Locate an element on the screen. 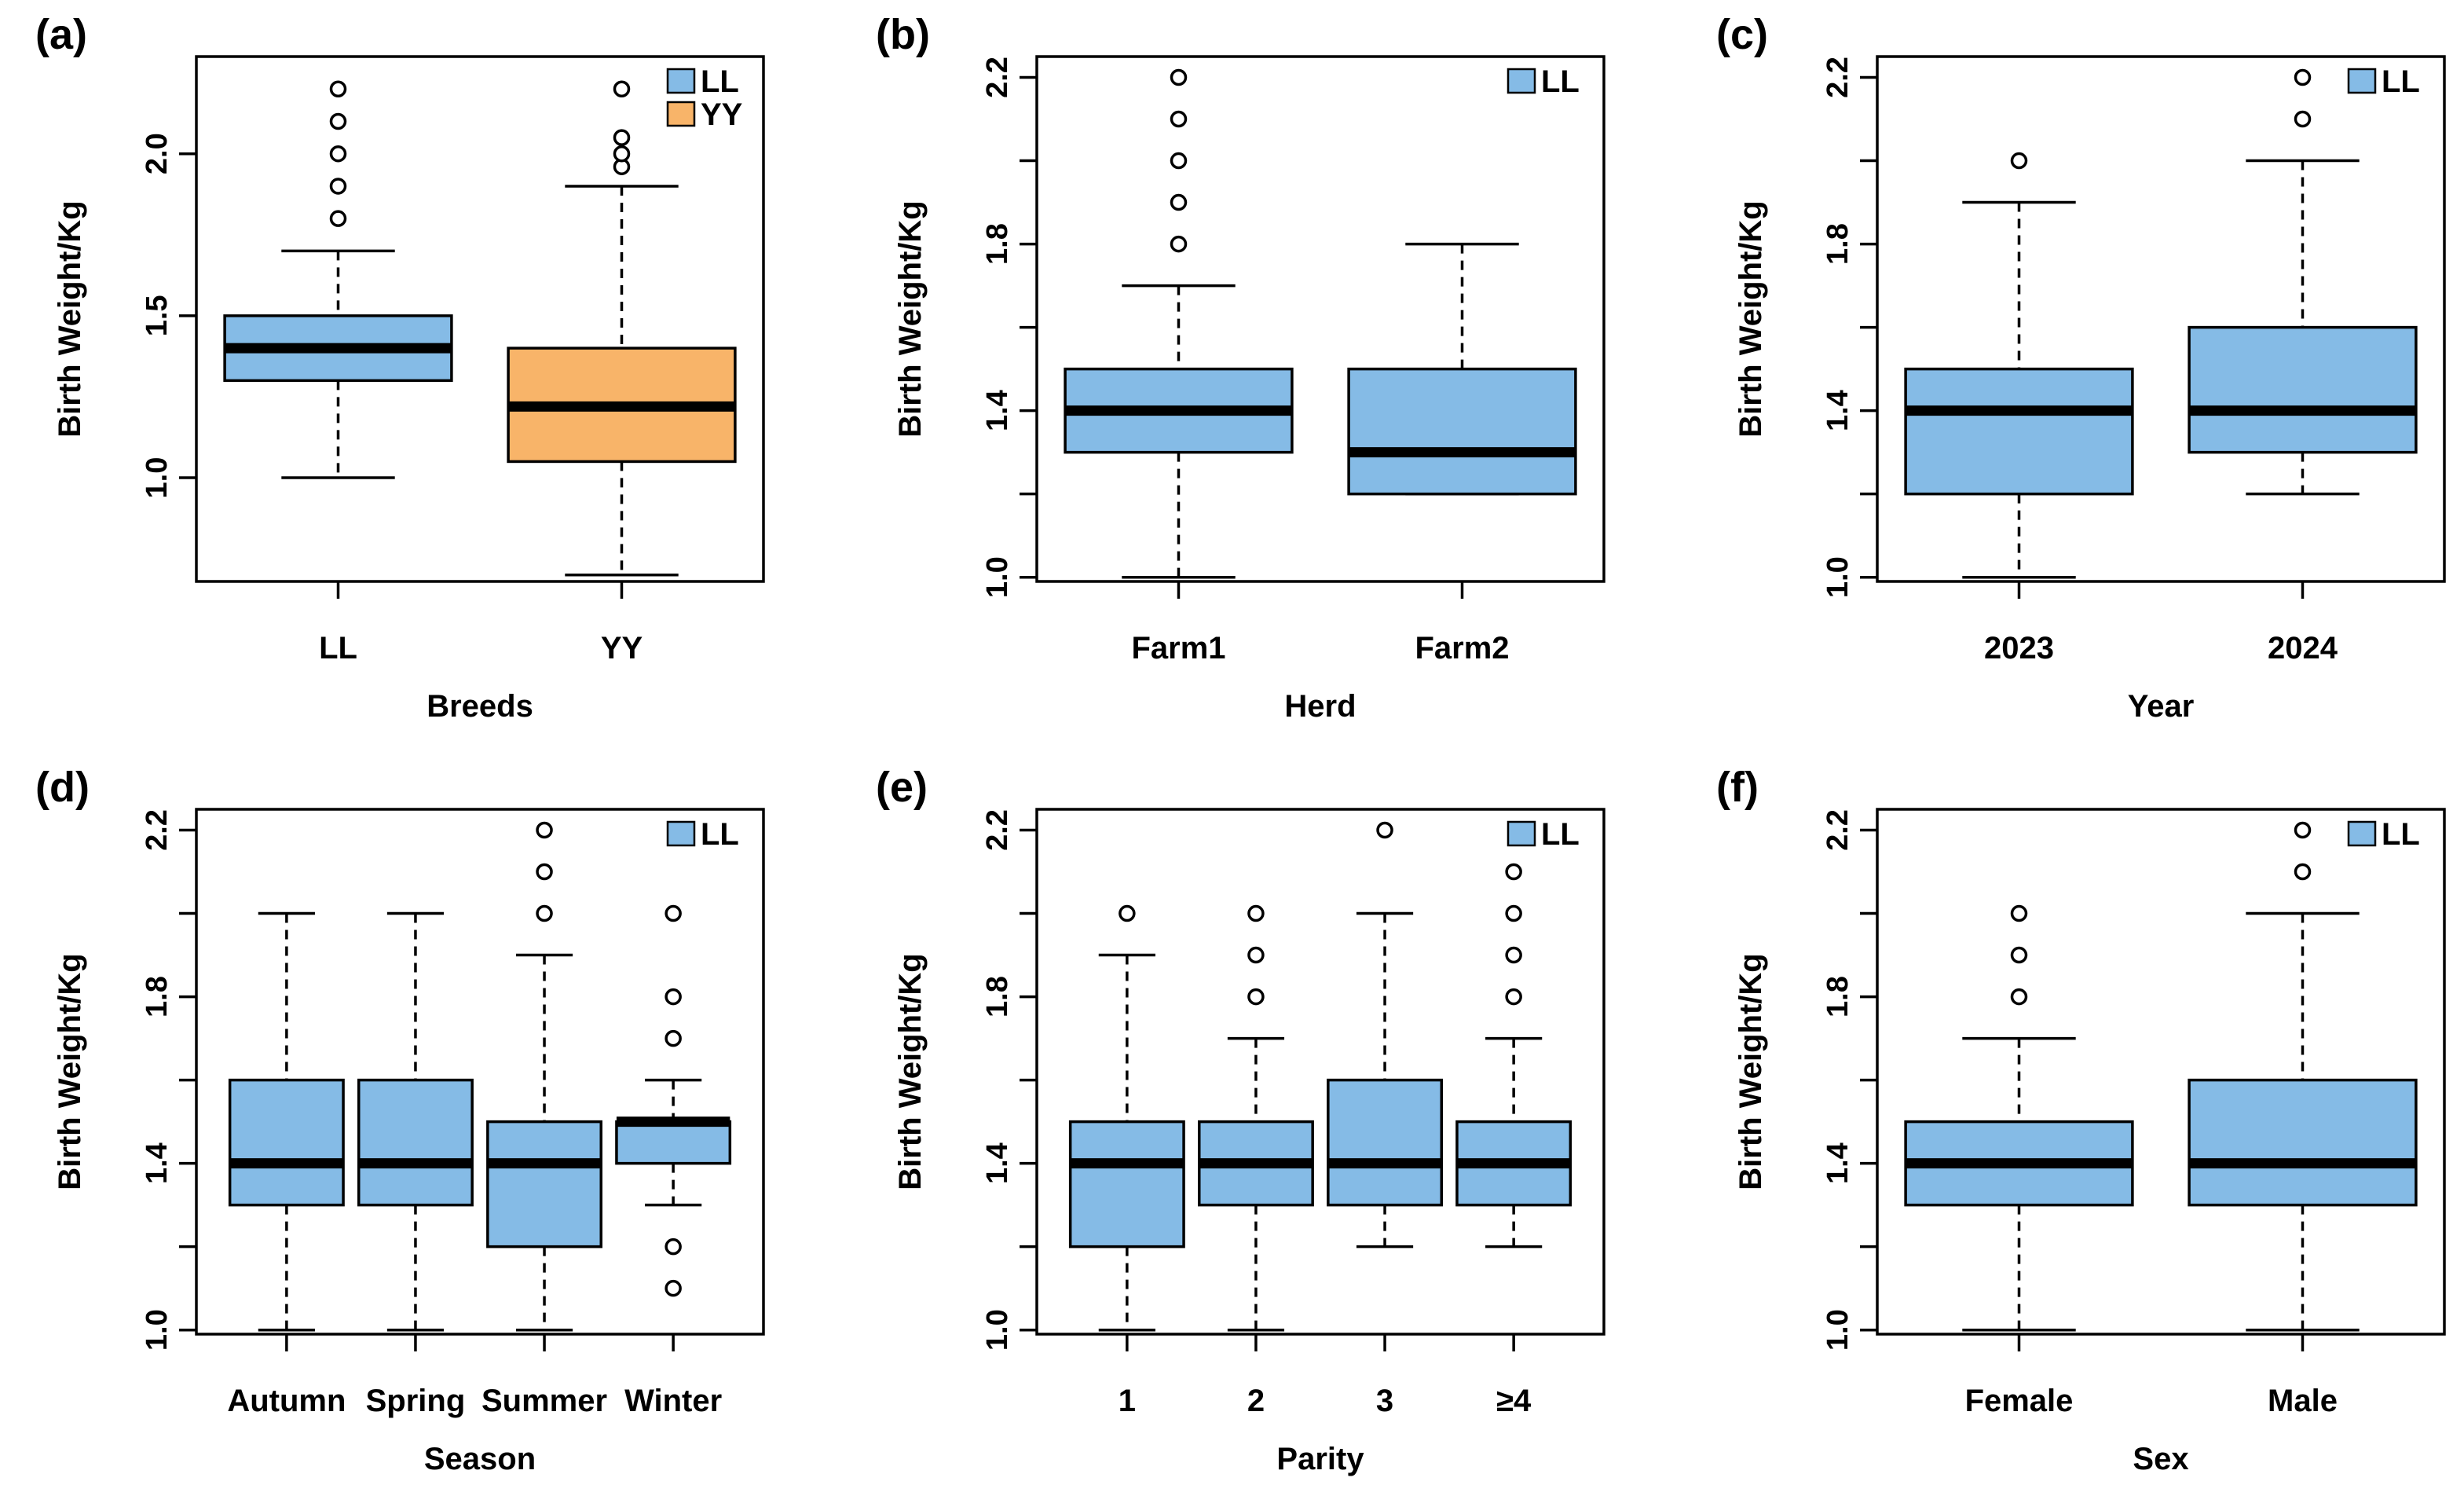 This screenshot has width=2464, height=1496. box-Autumn: Autumn is located at coordinates (286, 1164).